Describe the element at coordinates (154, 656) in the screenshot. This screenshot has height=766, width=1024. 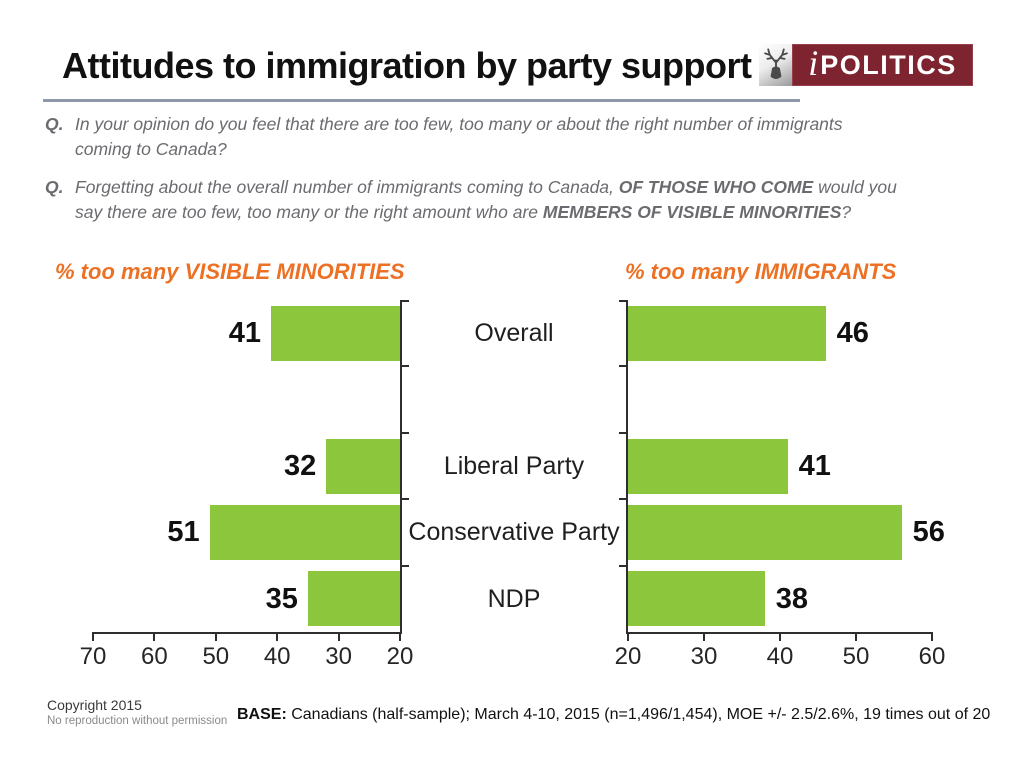
I see `x-tick-label-left: 60` at that location.